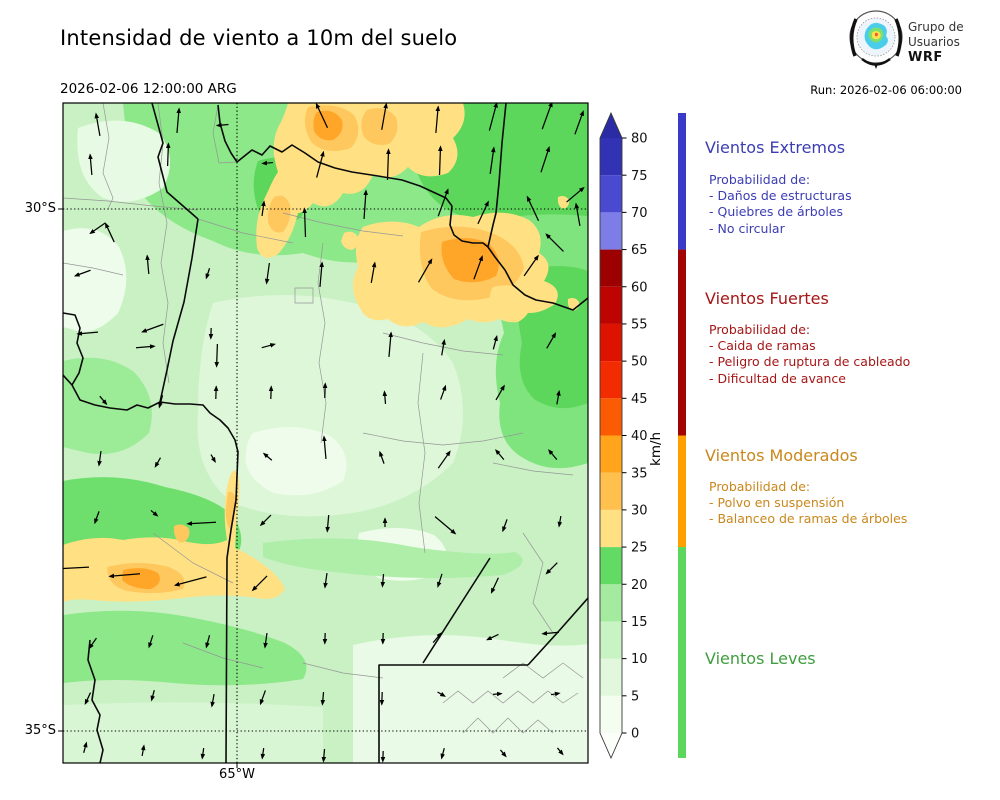 Image resolution: width=1000 pixels, height=800 pixels. What do you see at coordinates (639, 436) in the screenshot?
I see `svg-text: 40` at bounding box center [639, 436].